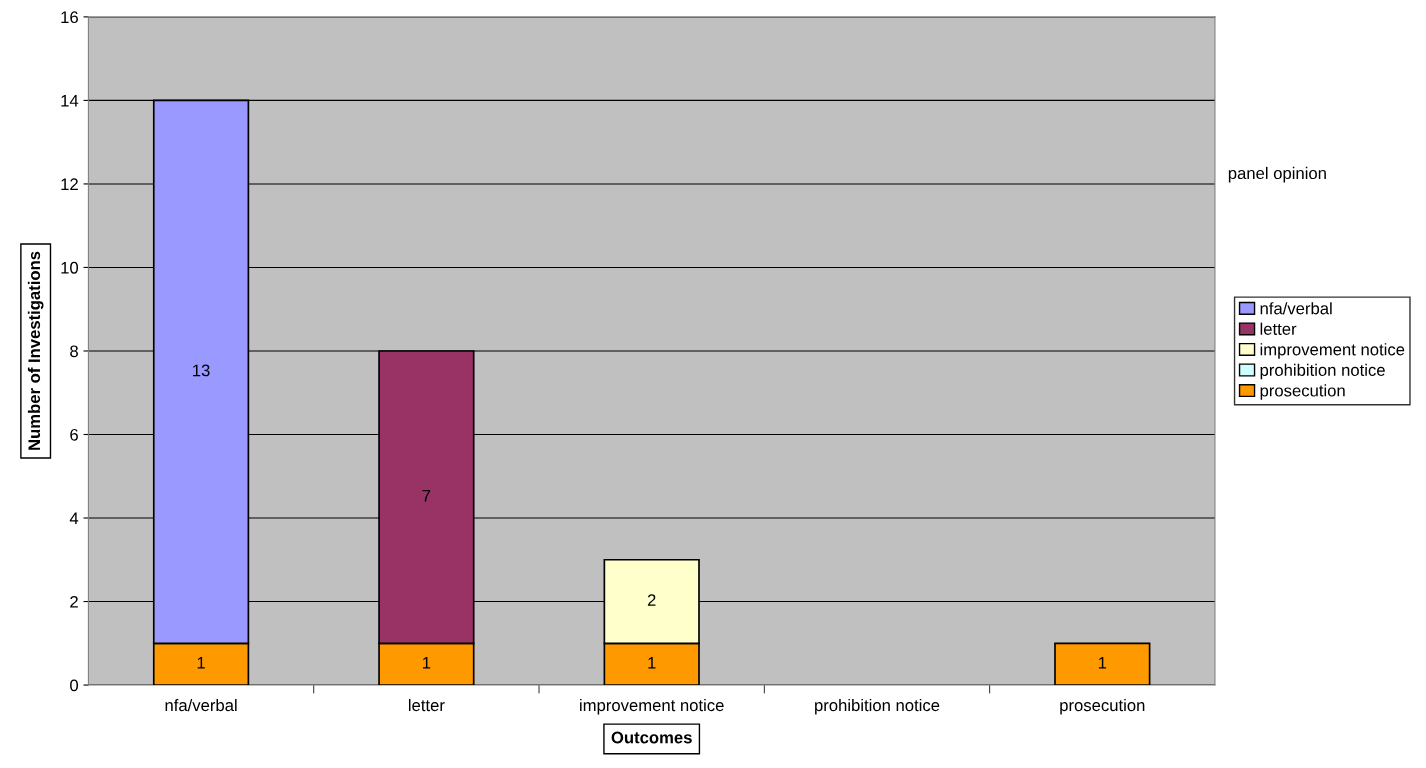  I want to click on y-tick-label: 0, so click(74, 685).